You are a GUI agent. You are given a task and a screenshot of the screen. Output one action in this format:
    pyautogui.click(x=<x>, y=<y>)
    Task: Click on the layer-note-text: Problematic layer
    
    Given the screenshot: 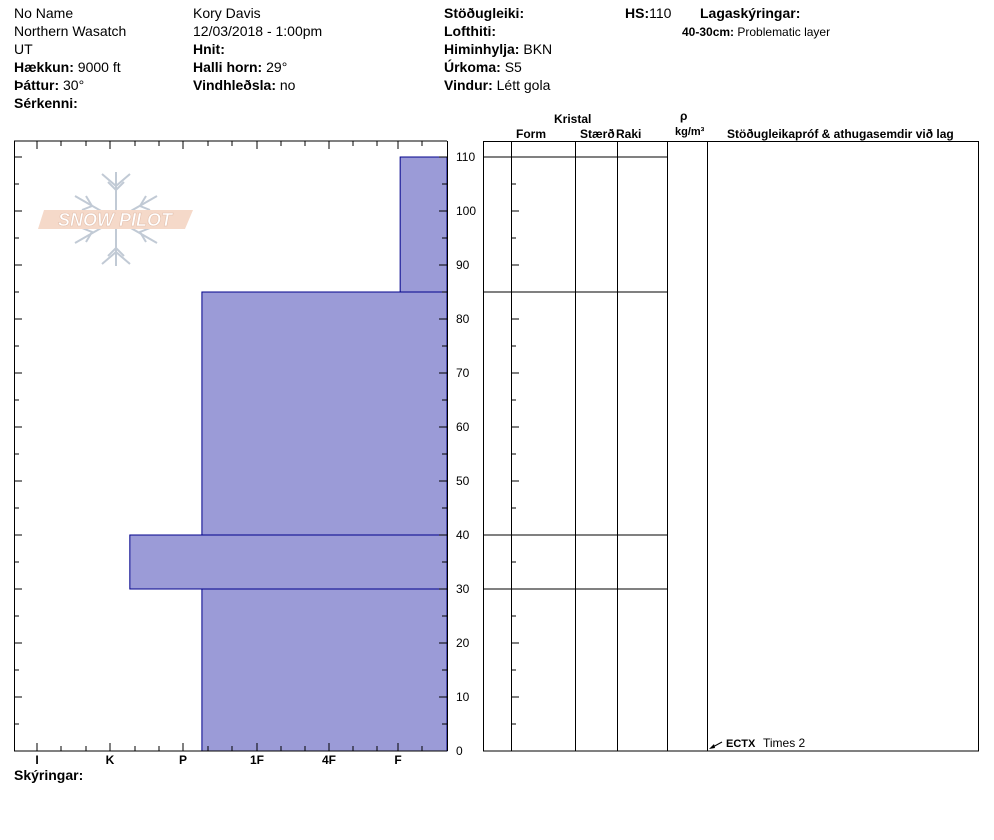 What is the action you would take?
    pyautogui.click(x=784, y=32)
    